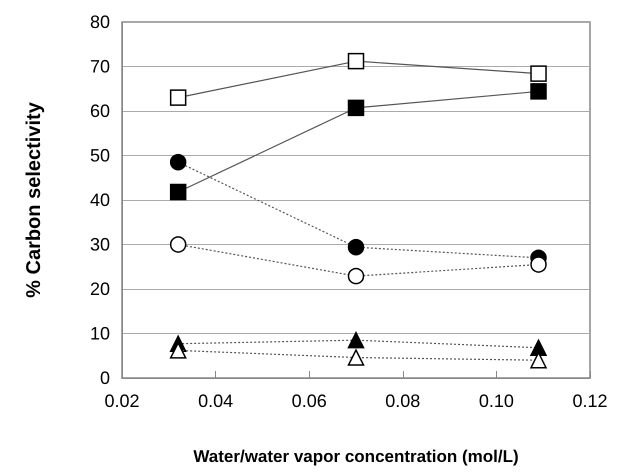 The width and height of the screenshot is (621, 475). What do you see at coordinates (100, 66) in the screenshot?
I see `y-tick-label: 70` at bounding box center [100, 66].